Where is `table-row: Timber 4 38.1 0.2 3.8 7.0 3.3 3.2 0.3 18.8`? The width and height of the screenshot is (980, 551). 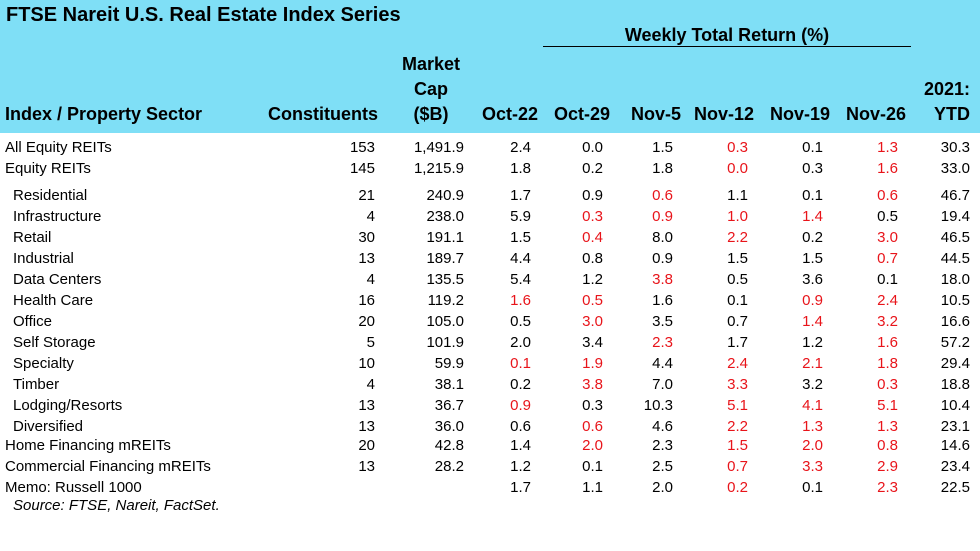 table-row: Timber 4 38.1 0.2 3.8 7.0 3.3 3.2 0.3 18.8 is located at coordinates (490, 384).